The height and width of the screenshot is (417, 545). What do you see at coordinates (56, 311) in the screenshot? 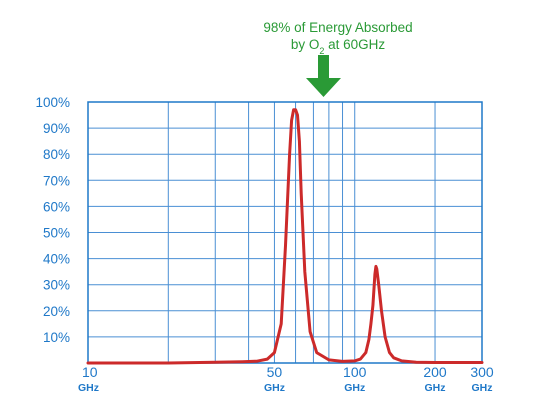
I see `y-tick-label: 20%` at bounding box center [56, 311].